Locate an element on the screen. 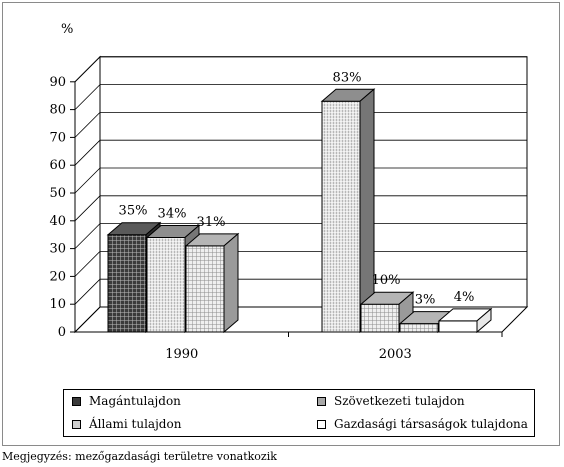 Image resolution: width=564 pixels, height=467 pixels. y-tick-label: 10 is located at coordinates (57, 304).